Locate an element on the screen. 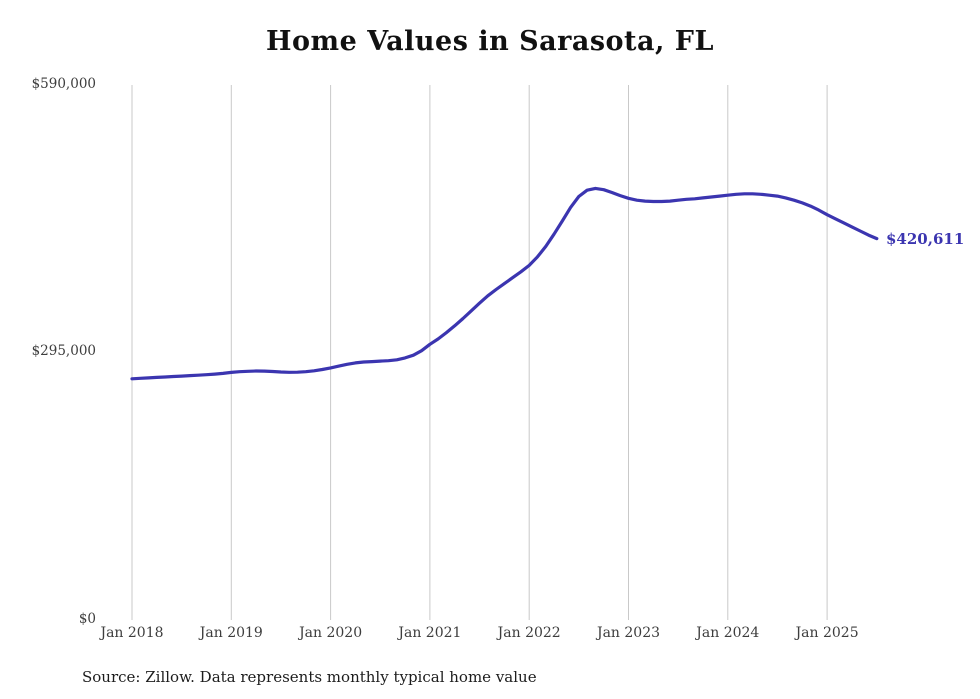 This screenshot has height=699, width=980. latest-value-annotation: $420,611 is located at coordinates (925, 238).